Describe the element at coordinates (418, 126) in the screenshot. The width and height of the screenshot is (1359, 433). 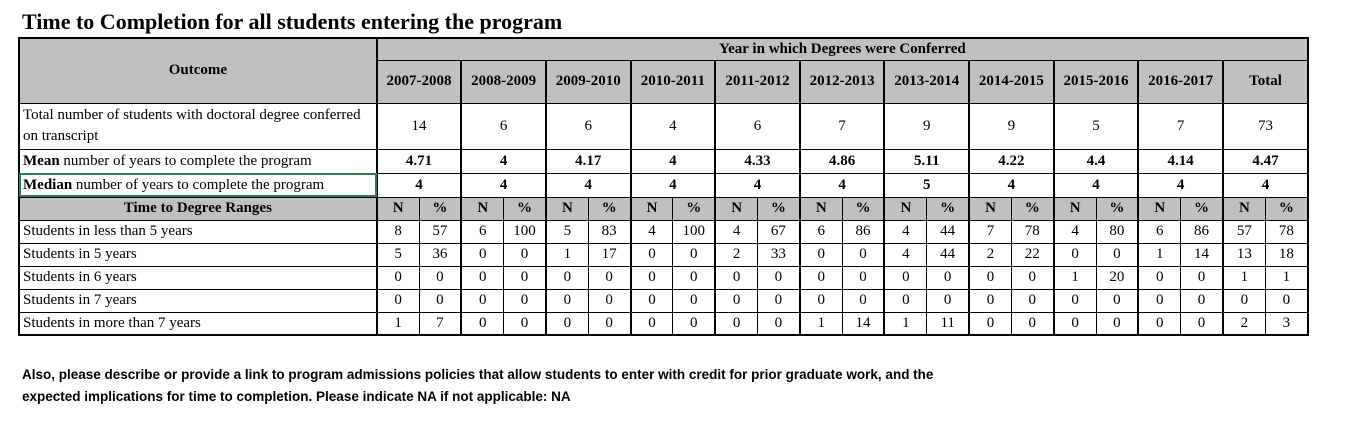
I see `summary-value: 14` at that location.